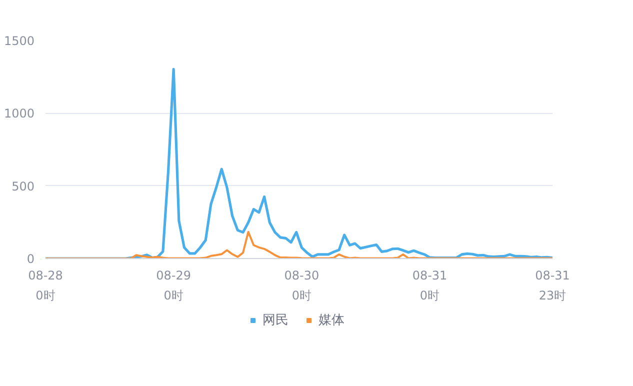  Describe the element at coordinates (19, 41) in the screenshot. I see `y-tick-label: 1500` at that location.